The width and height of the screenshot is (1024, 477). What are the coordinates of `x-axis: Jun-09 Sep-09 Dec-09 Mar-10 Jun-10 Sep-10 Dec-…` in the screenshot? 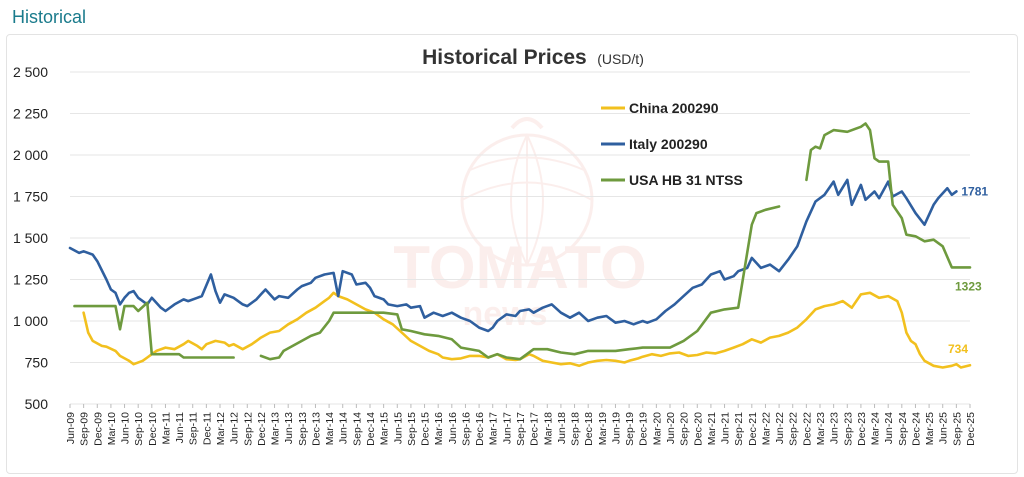 It's located at (521, 425).